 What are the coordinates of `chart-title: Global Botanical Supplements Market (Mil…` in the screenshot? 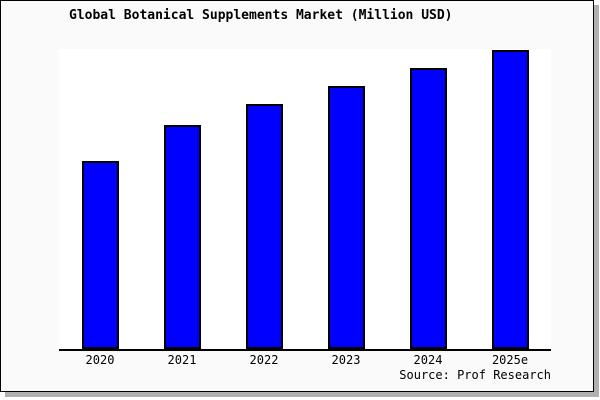 It's located at (261, 15).